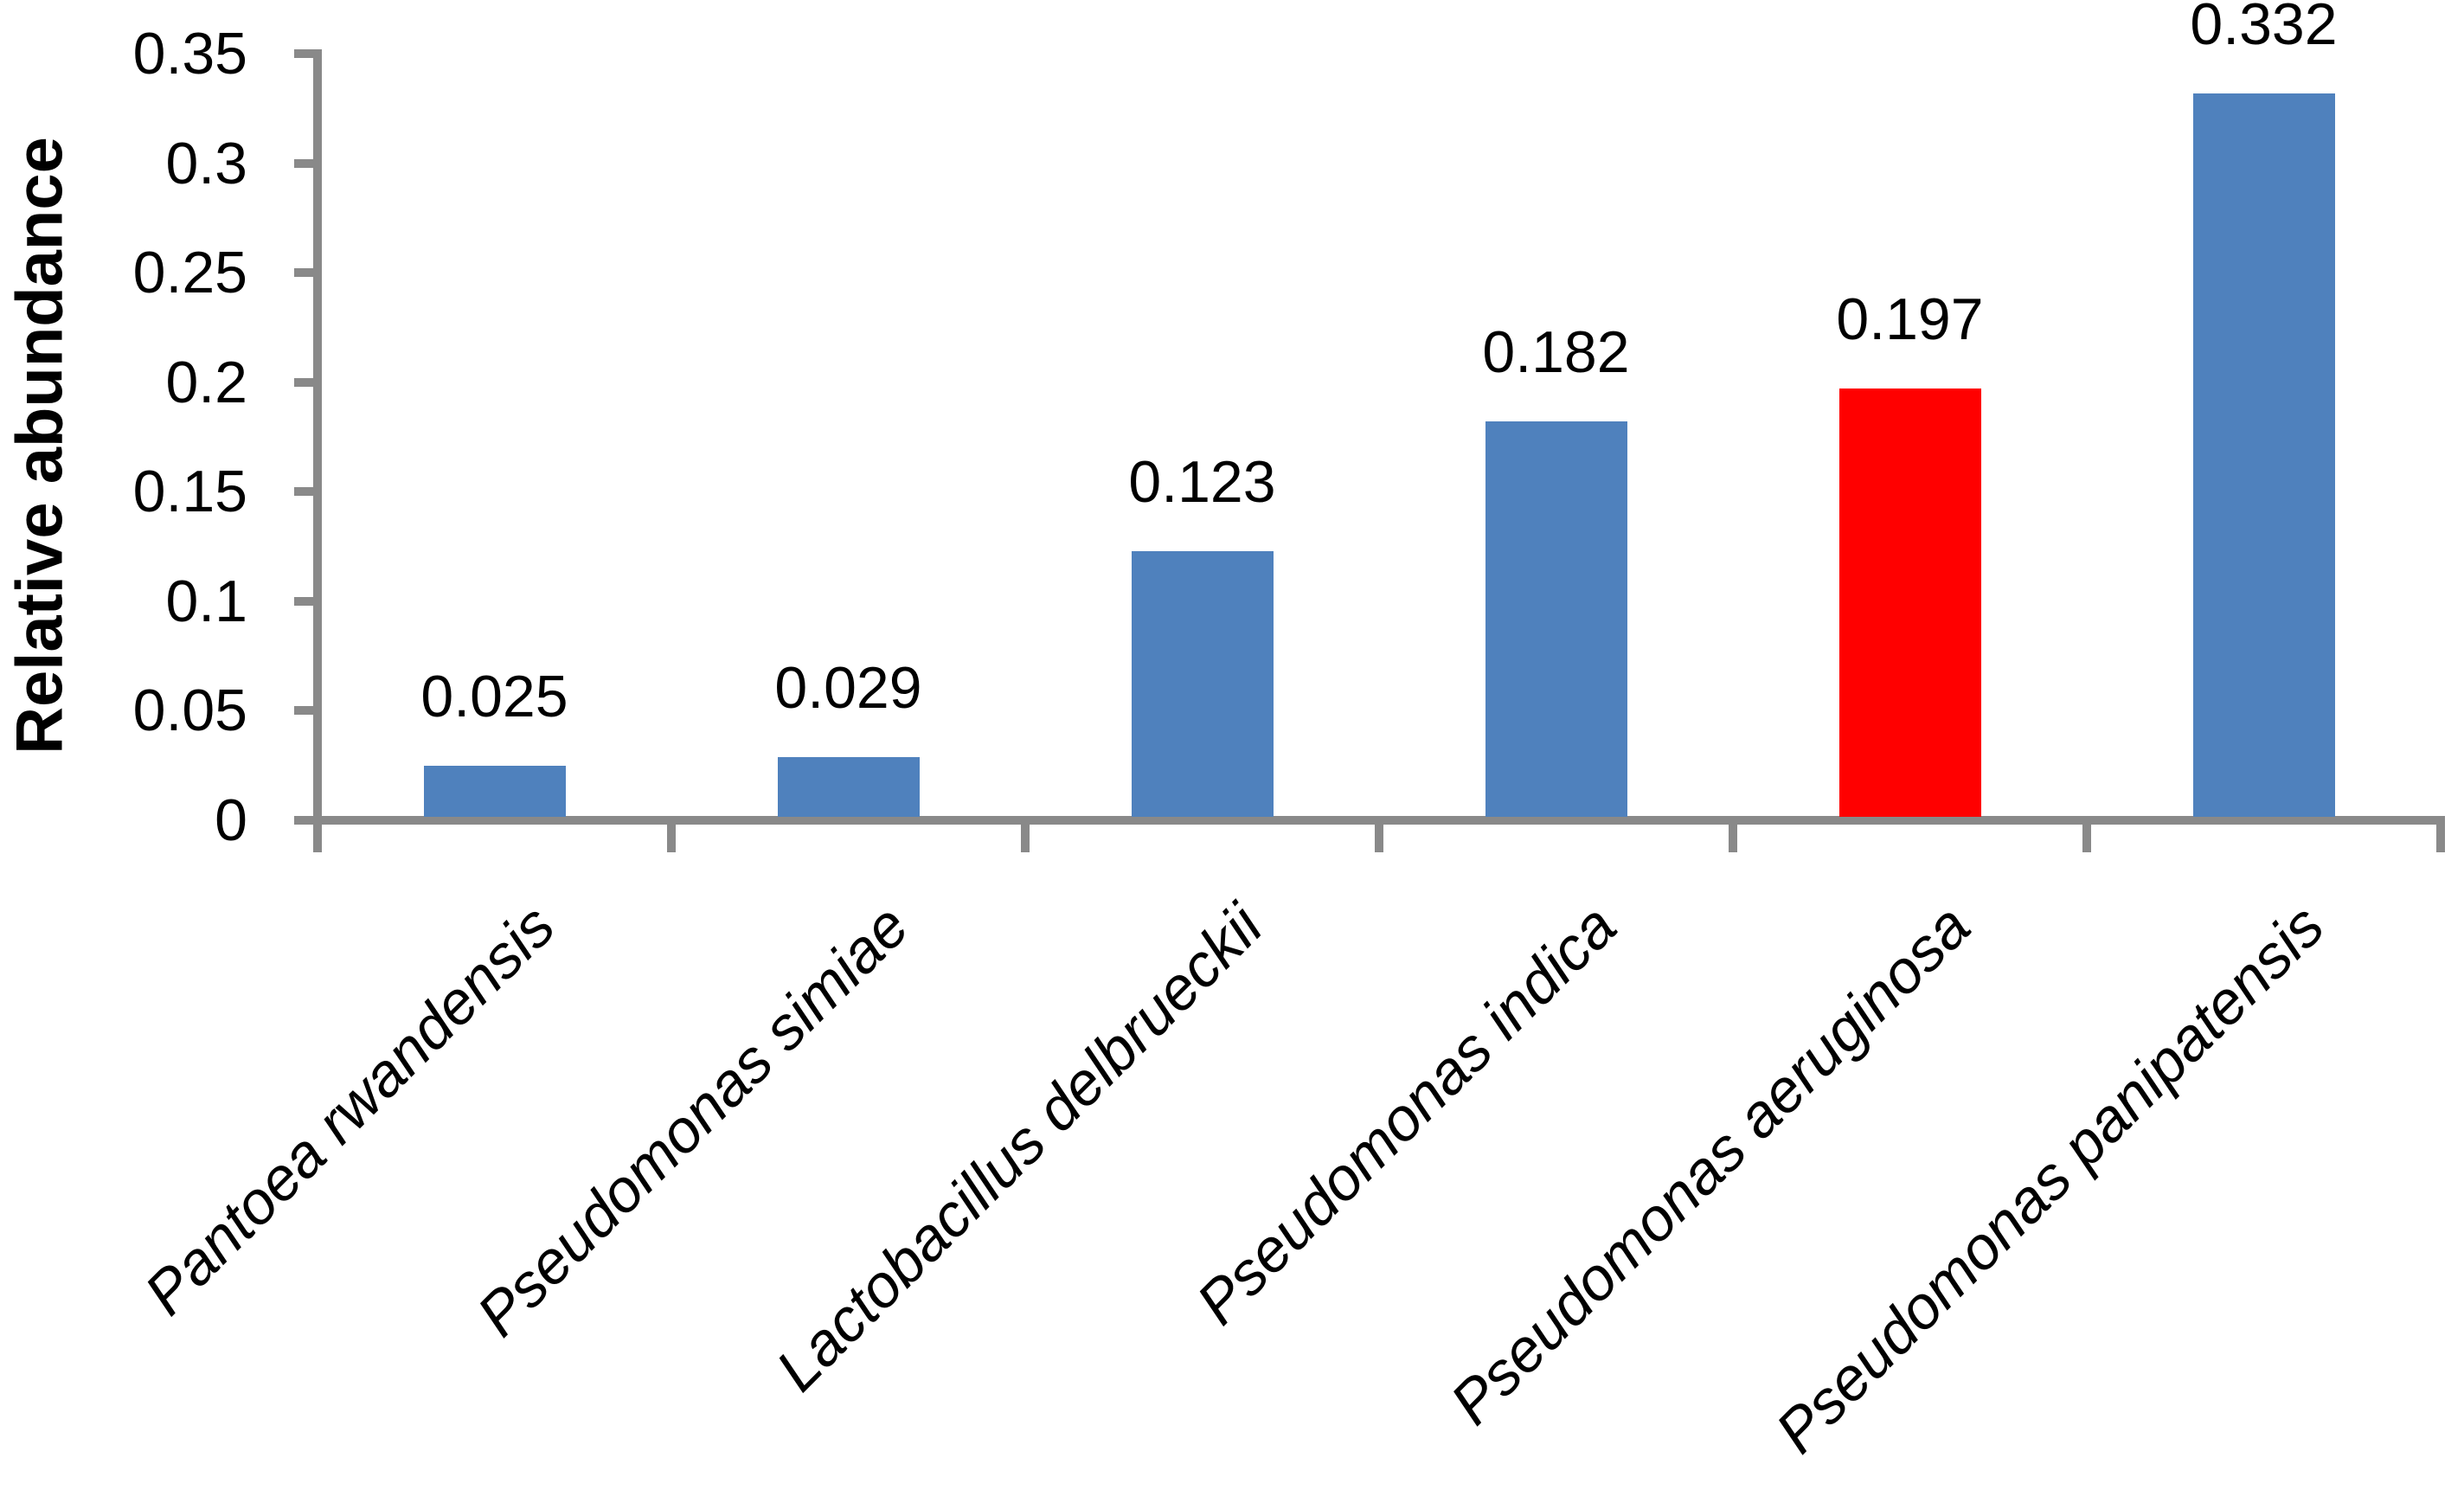  I want to click on bar-lactobacillus-delbrueckii, so click(1202, 683).